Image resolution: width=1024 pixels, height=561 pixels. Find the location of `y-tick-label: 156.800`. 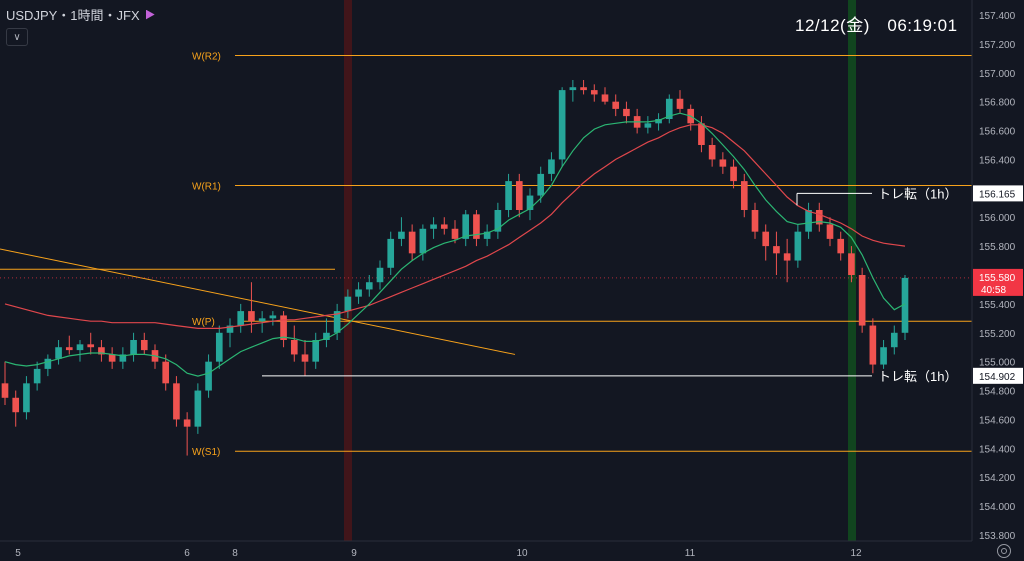

y-tick-label: 156.800 is located at coordinates (997, 103).